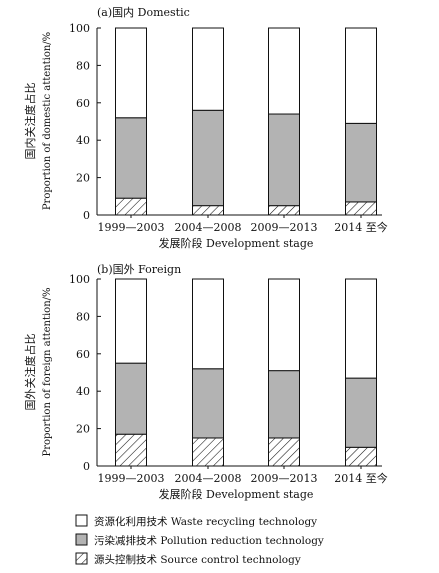 This screenshot has width=439, height=573. Describe the element at coordinates (236, 243) in the screenshot. I see `x-axis-label-domestic: 发展阶段 Development stage` at that location.